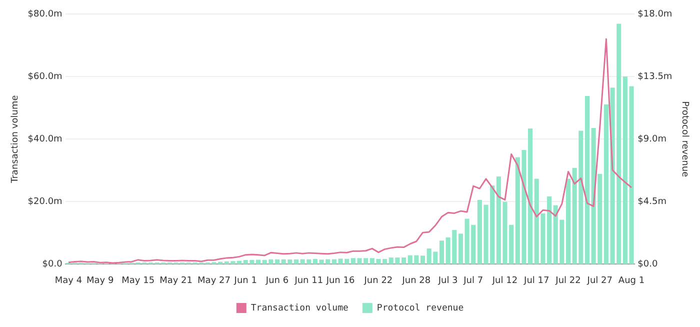  I want to click on x-tick-label: May 9, so click(100, 281).